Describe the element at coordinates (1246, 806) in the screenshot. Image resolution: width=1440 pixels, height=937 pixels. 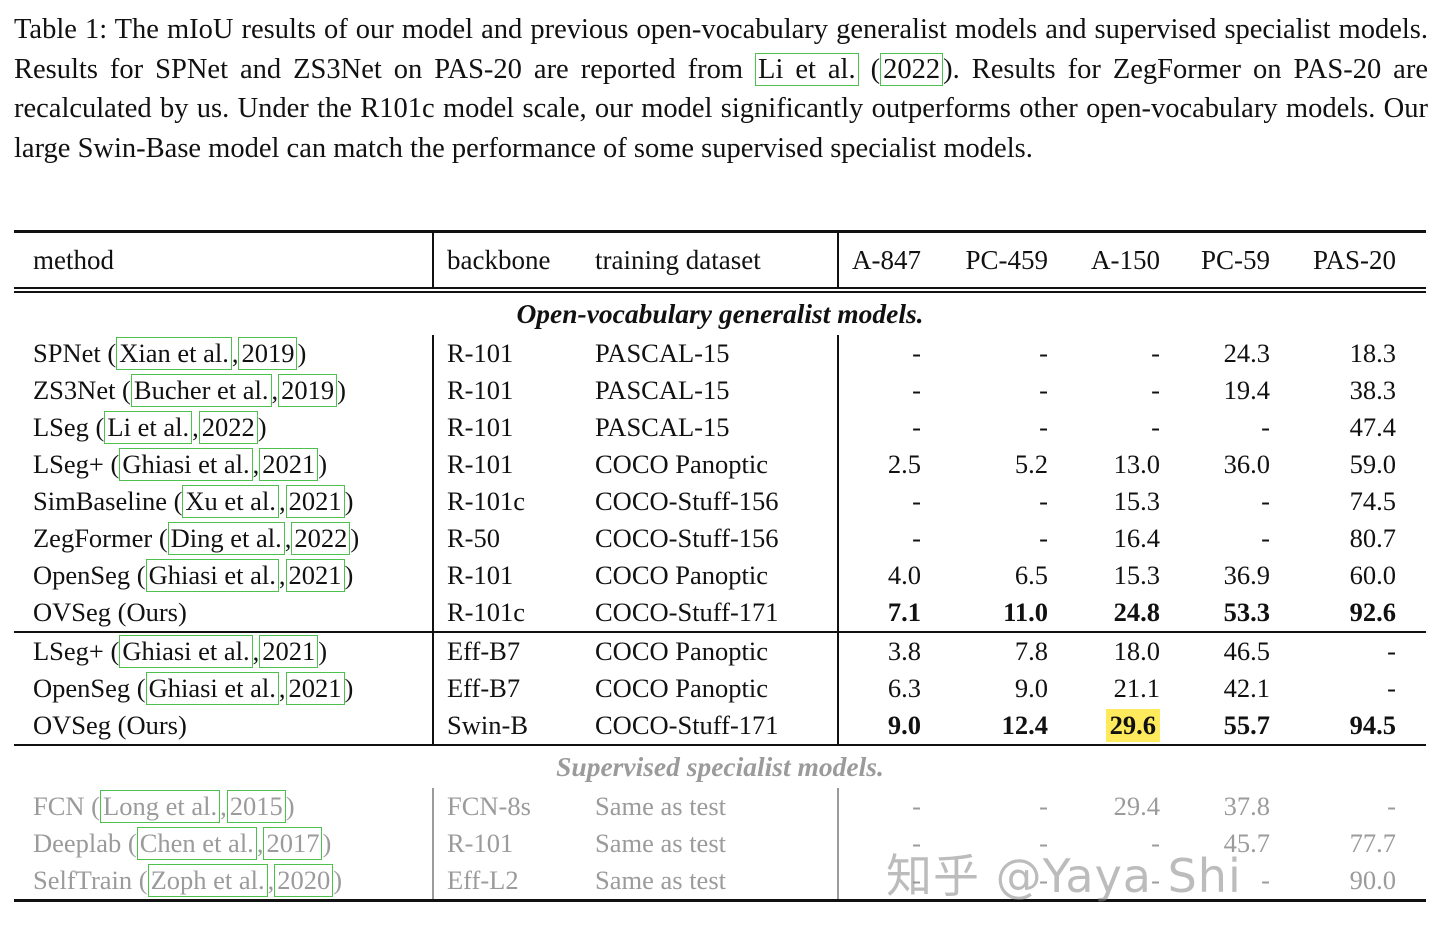
I see `value-text: 37.8` at that location.